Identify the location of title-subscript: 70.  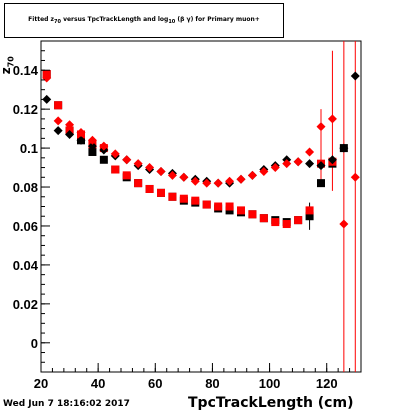
(57, 22).